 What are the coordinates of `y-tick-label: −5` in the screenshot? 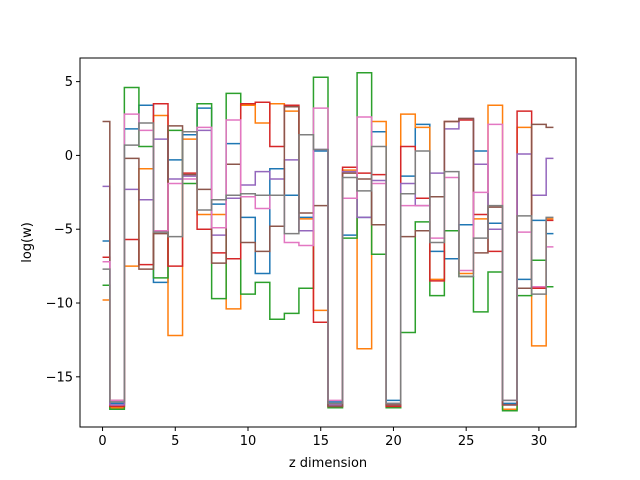 It's located at (63, 230).